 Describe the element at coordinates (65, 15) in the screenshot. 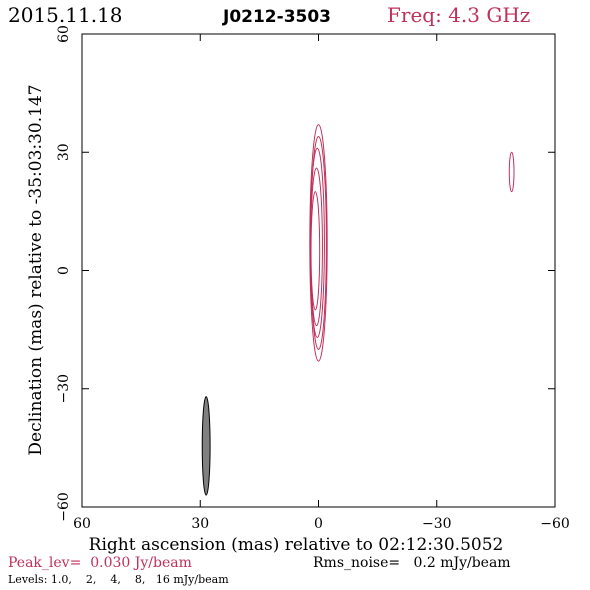

I see `observation-date: 2015.11.18` at that location.